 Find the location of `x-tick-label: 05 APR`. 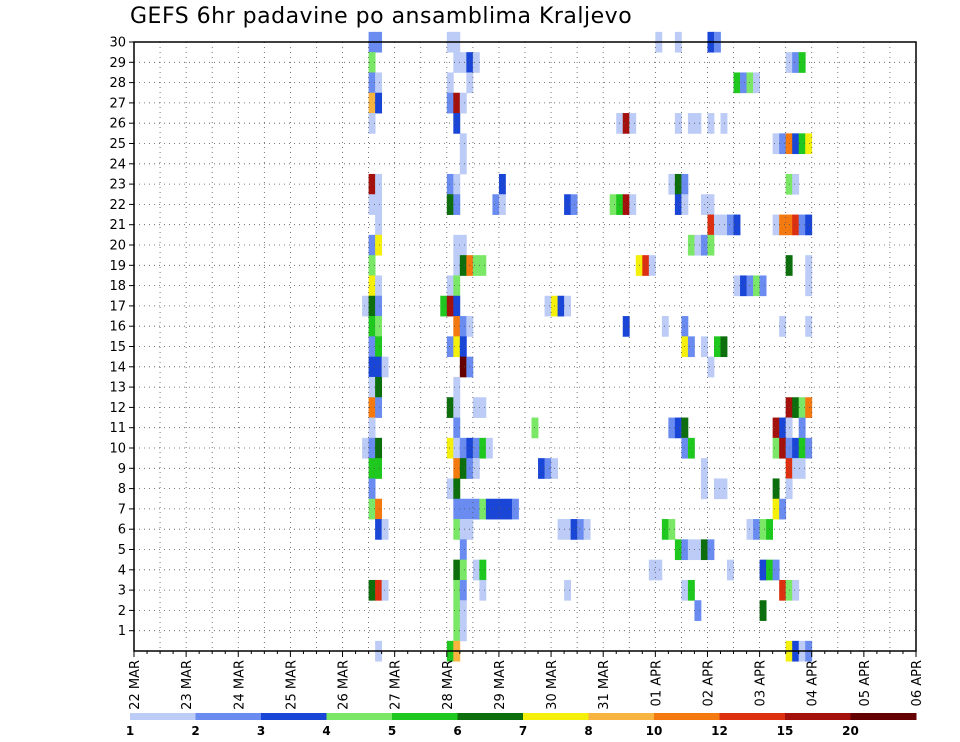

x-tick-label: 05 APR is located at coordinates (865, 683).